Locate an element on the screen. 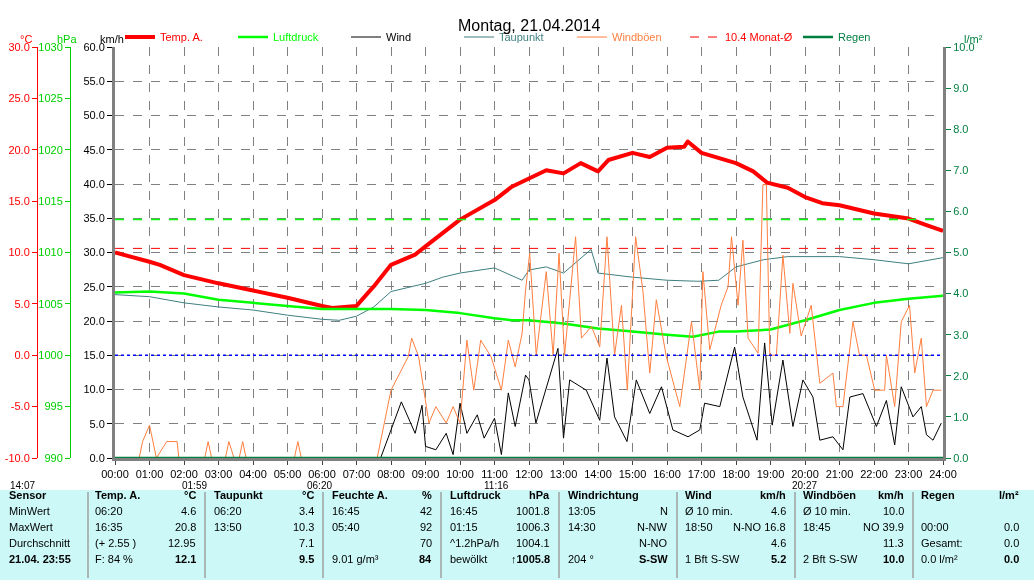 Image resolution: width=1034 pixels, height=587 pixels. y3-tick-label: 40.0 is located at coordinates (94, 183).